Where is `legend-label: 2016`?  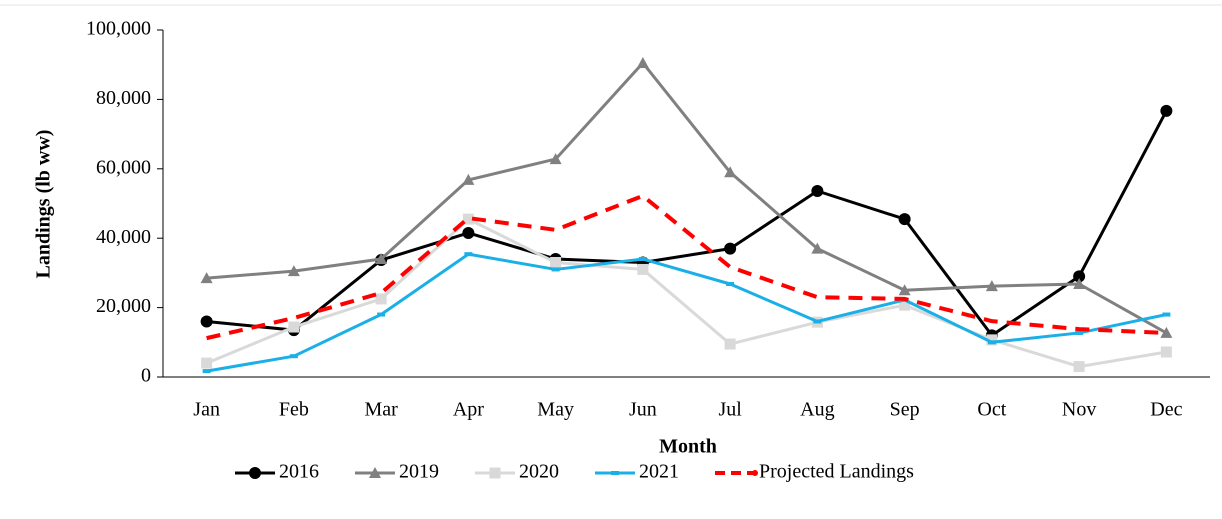 legend-label: 2016 is located at coordinates (299, 472).